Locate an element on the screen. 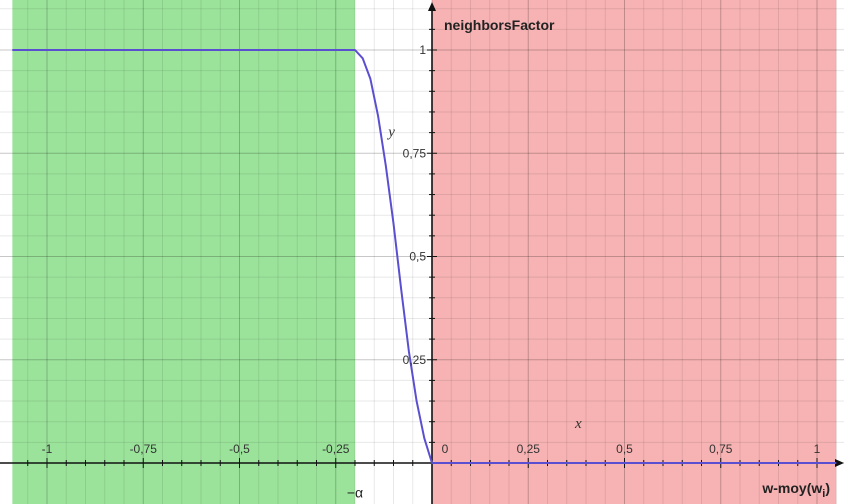 This screenshot has width=844, height=504. x-axis-title: w-moy(wi) is located at coordinates (795, 490).